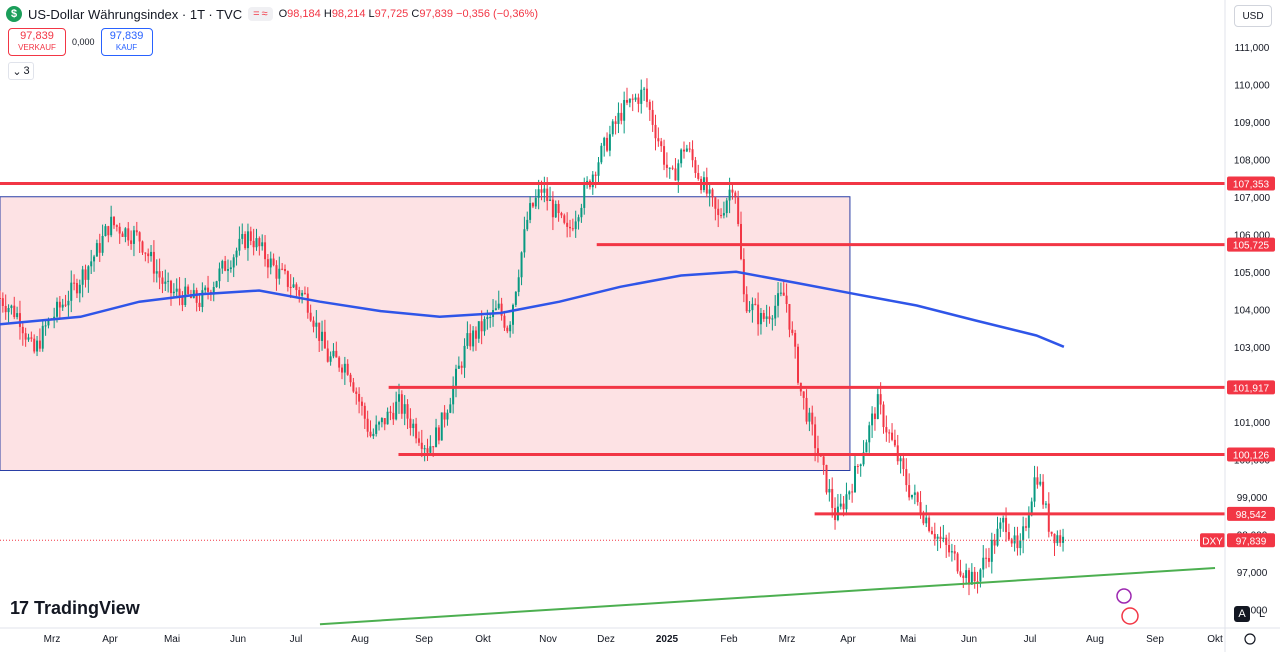 This screenshot has width=1280, height=652. Describe the element at coordinates (126, 42) in the screenshot. I see `buy-button: 97,839 KAUF` at that location.